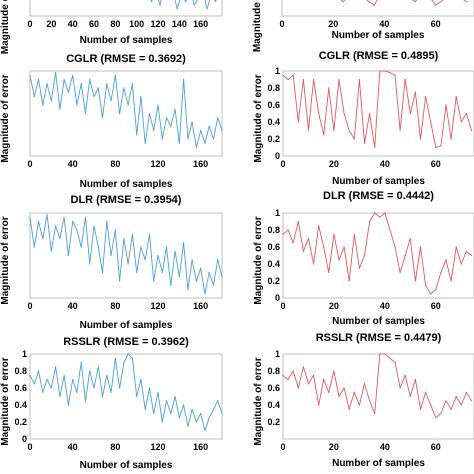 This screenshot has width=474, height=474. Describe the element at coordinates (126, 110) in the screenshot. I see `series-line` at that location.